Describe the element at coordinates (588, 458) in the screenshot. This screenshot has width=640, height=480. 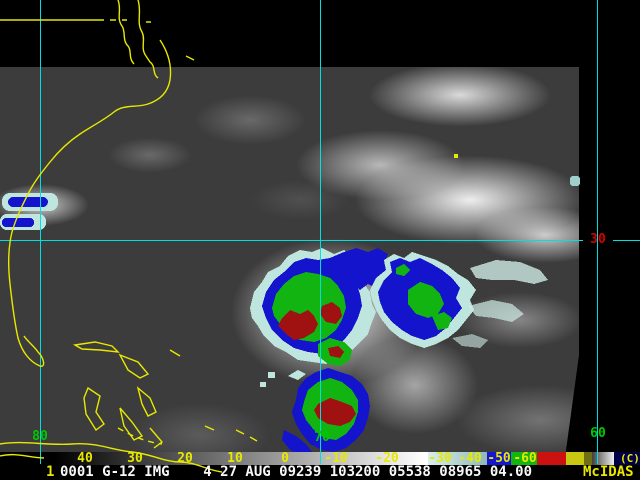
I see `colorbar-seg-olive` at that location.